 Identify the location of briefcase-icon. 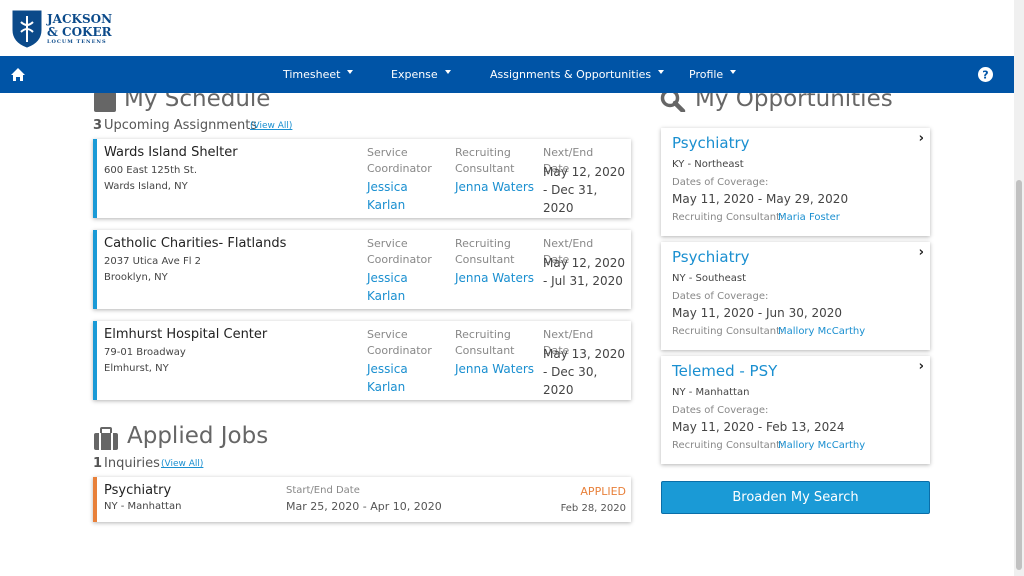
(106, 441).